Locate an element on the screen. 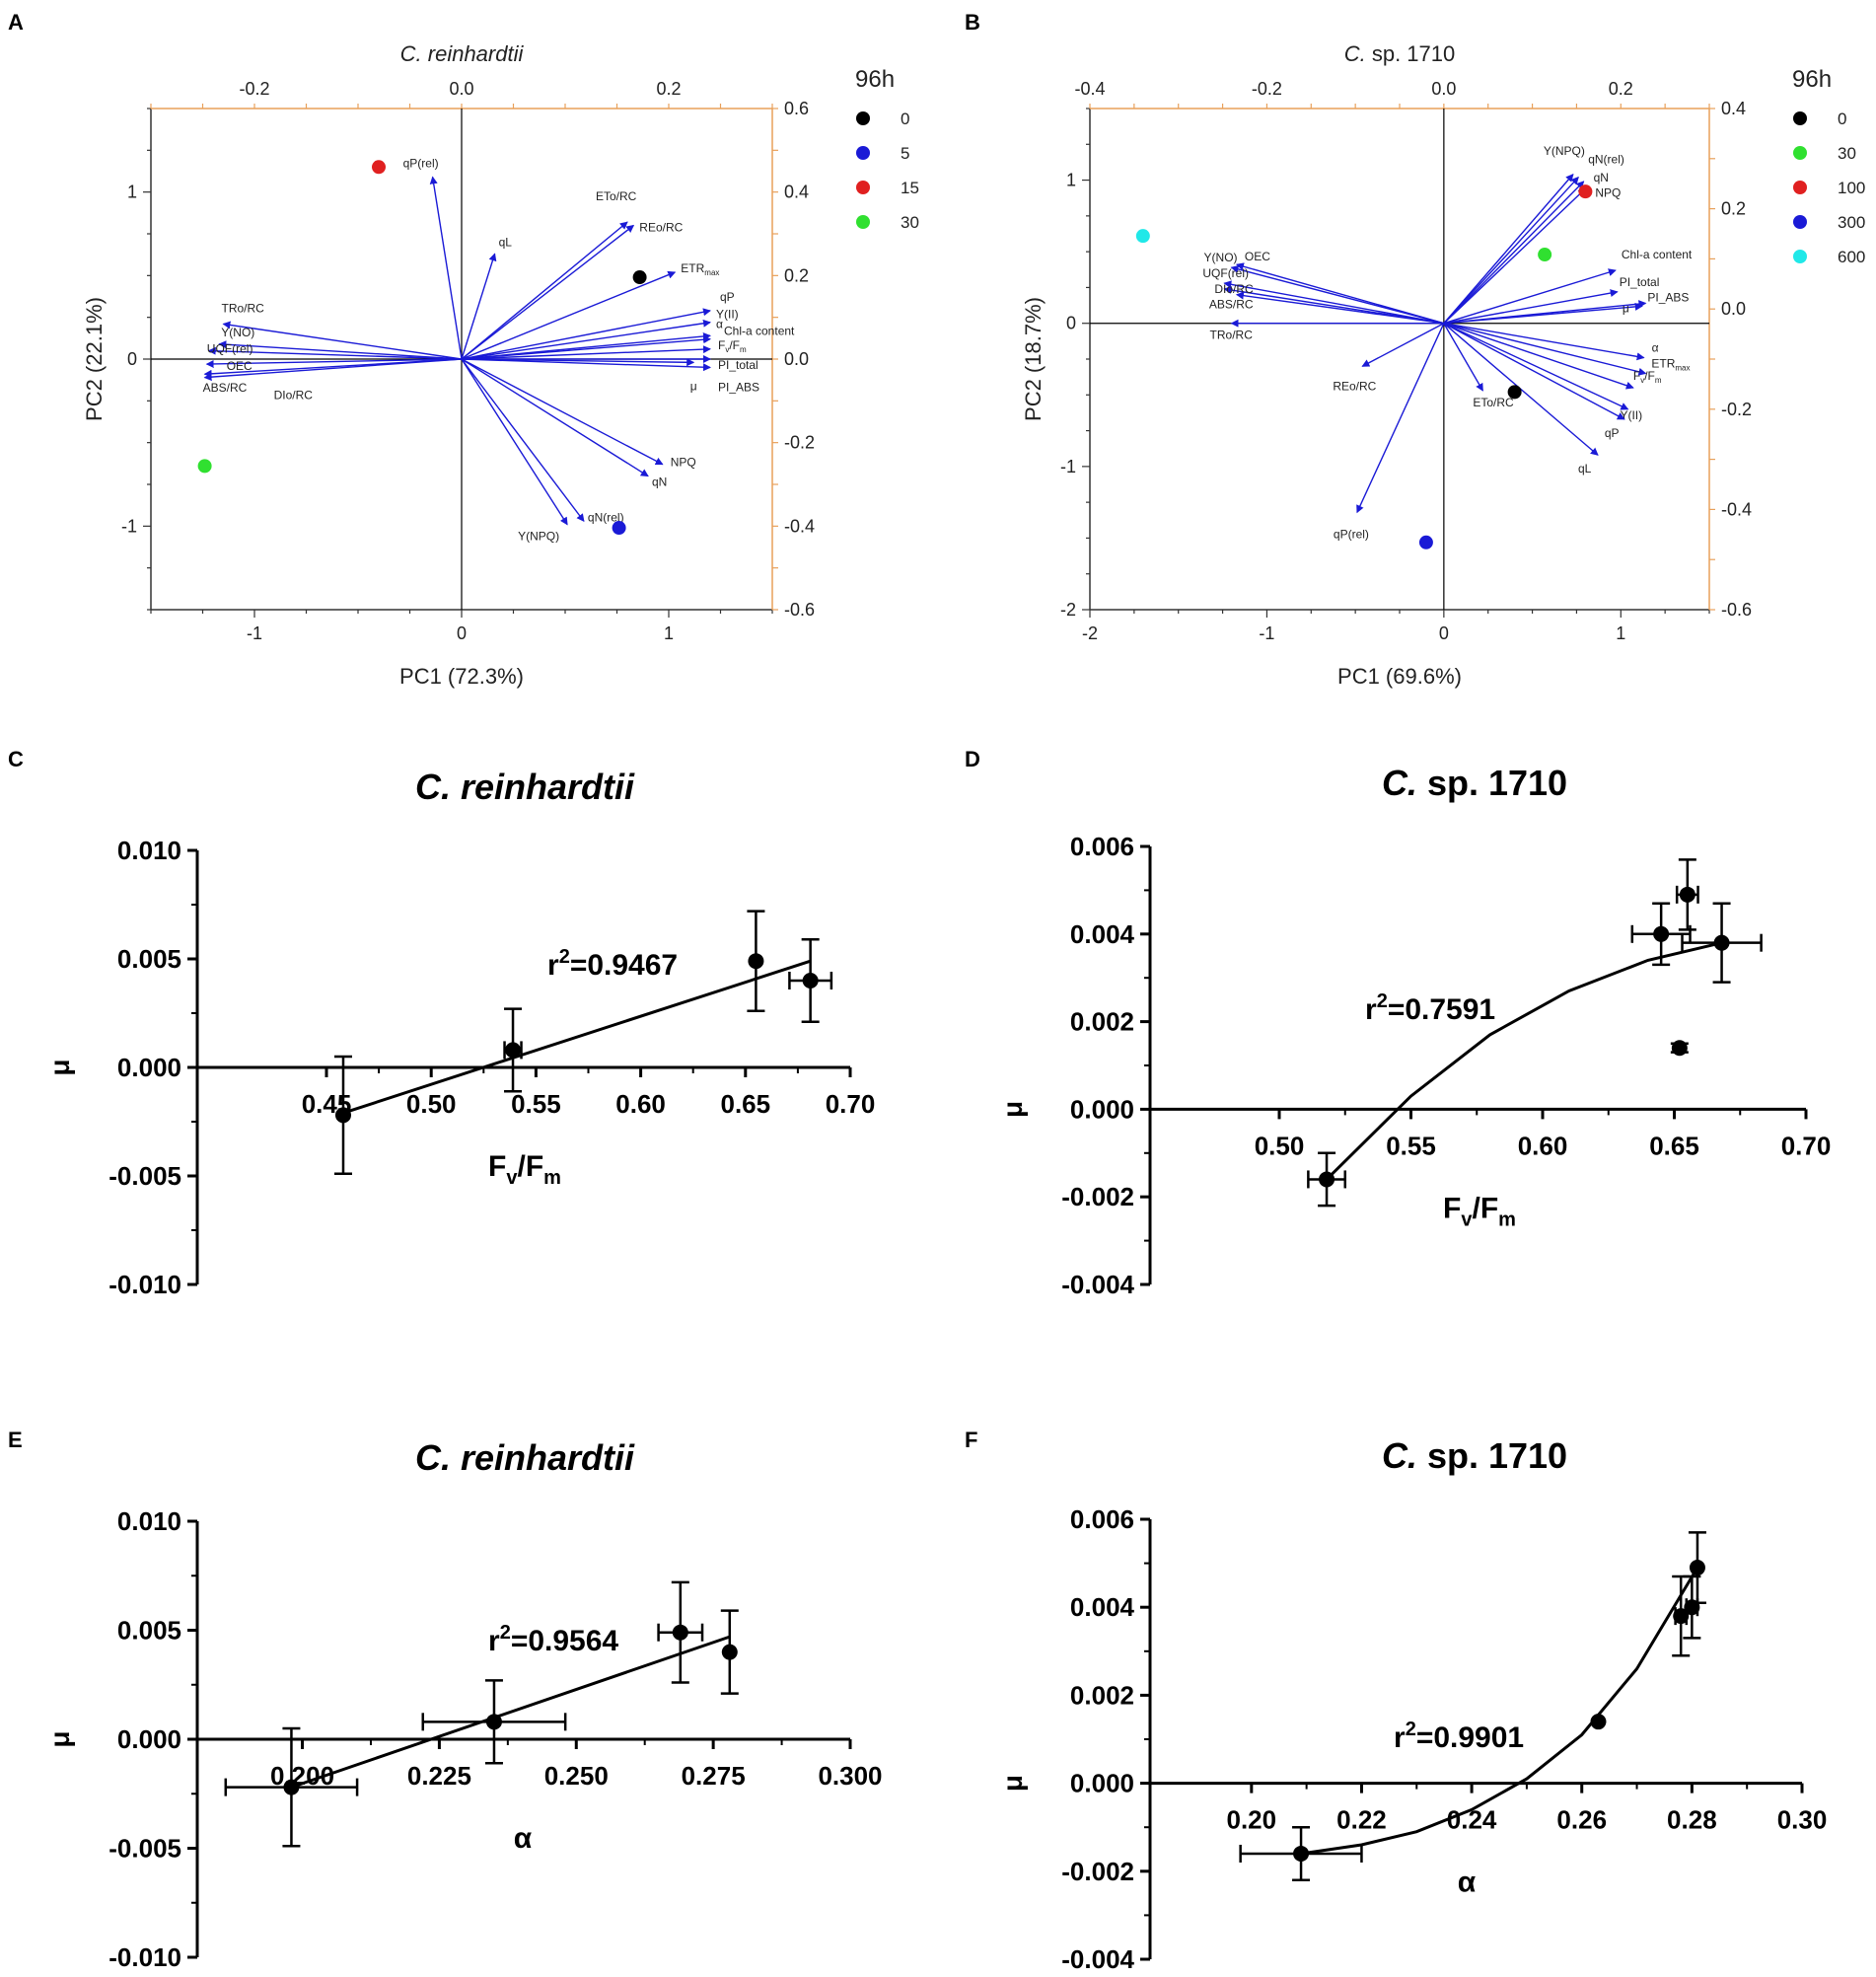 Image resolution: width=1876 pixels, height=1977 pixels. reg-e-ytick-label: -0.010 is located at coordinates (144, 1957).